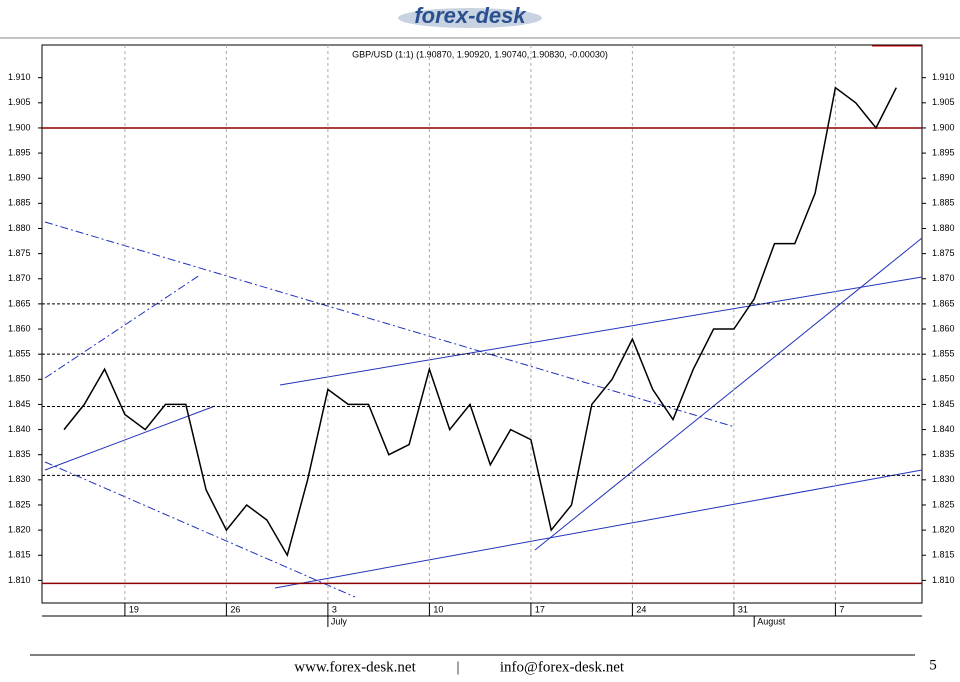  What do you see at coordinates (355, 667) in the screenshot?
I see `footer-website: www.forex-desk.net` at bounding box center [355, 667].